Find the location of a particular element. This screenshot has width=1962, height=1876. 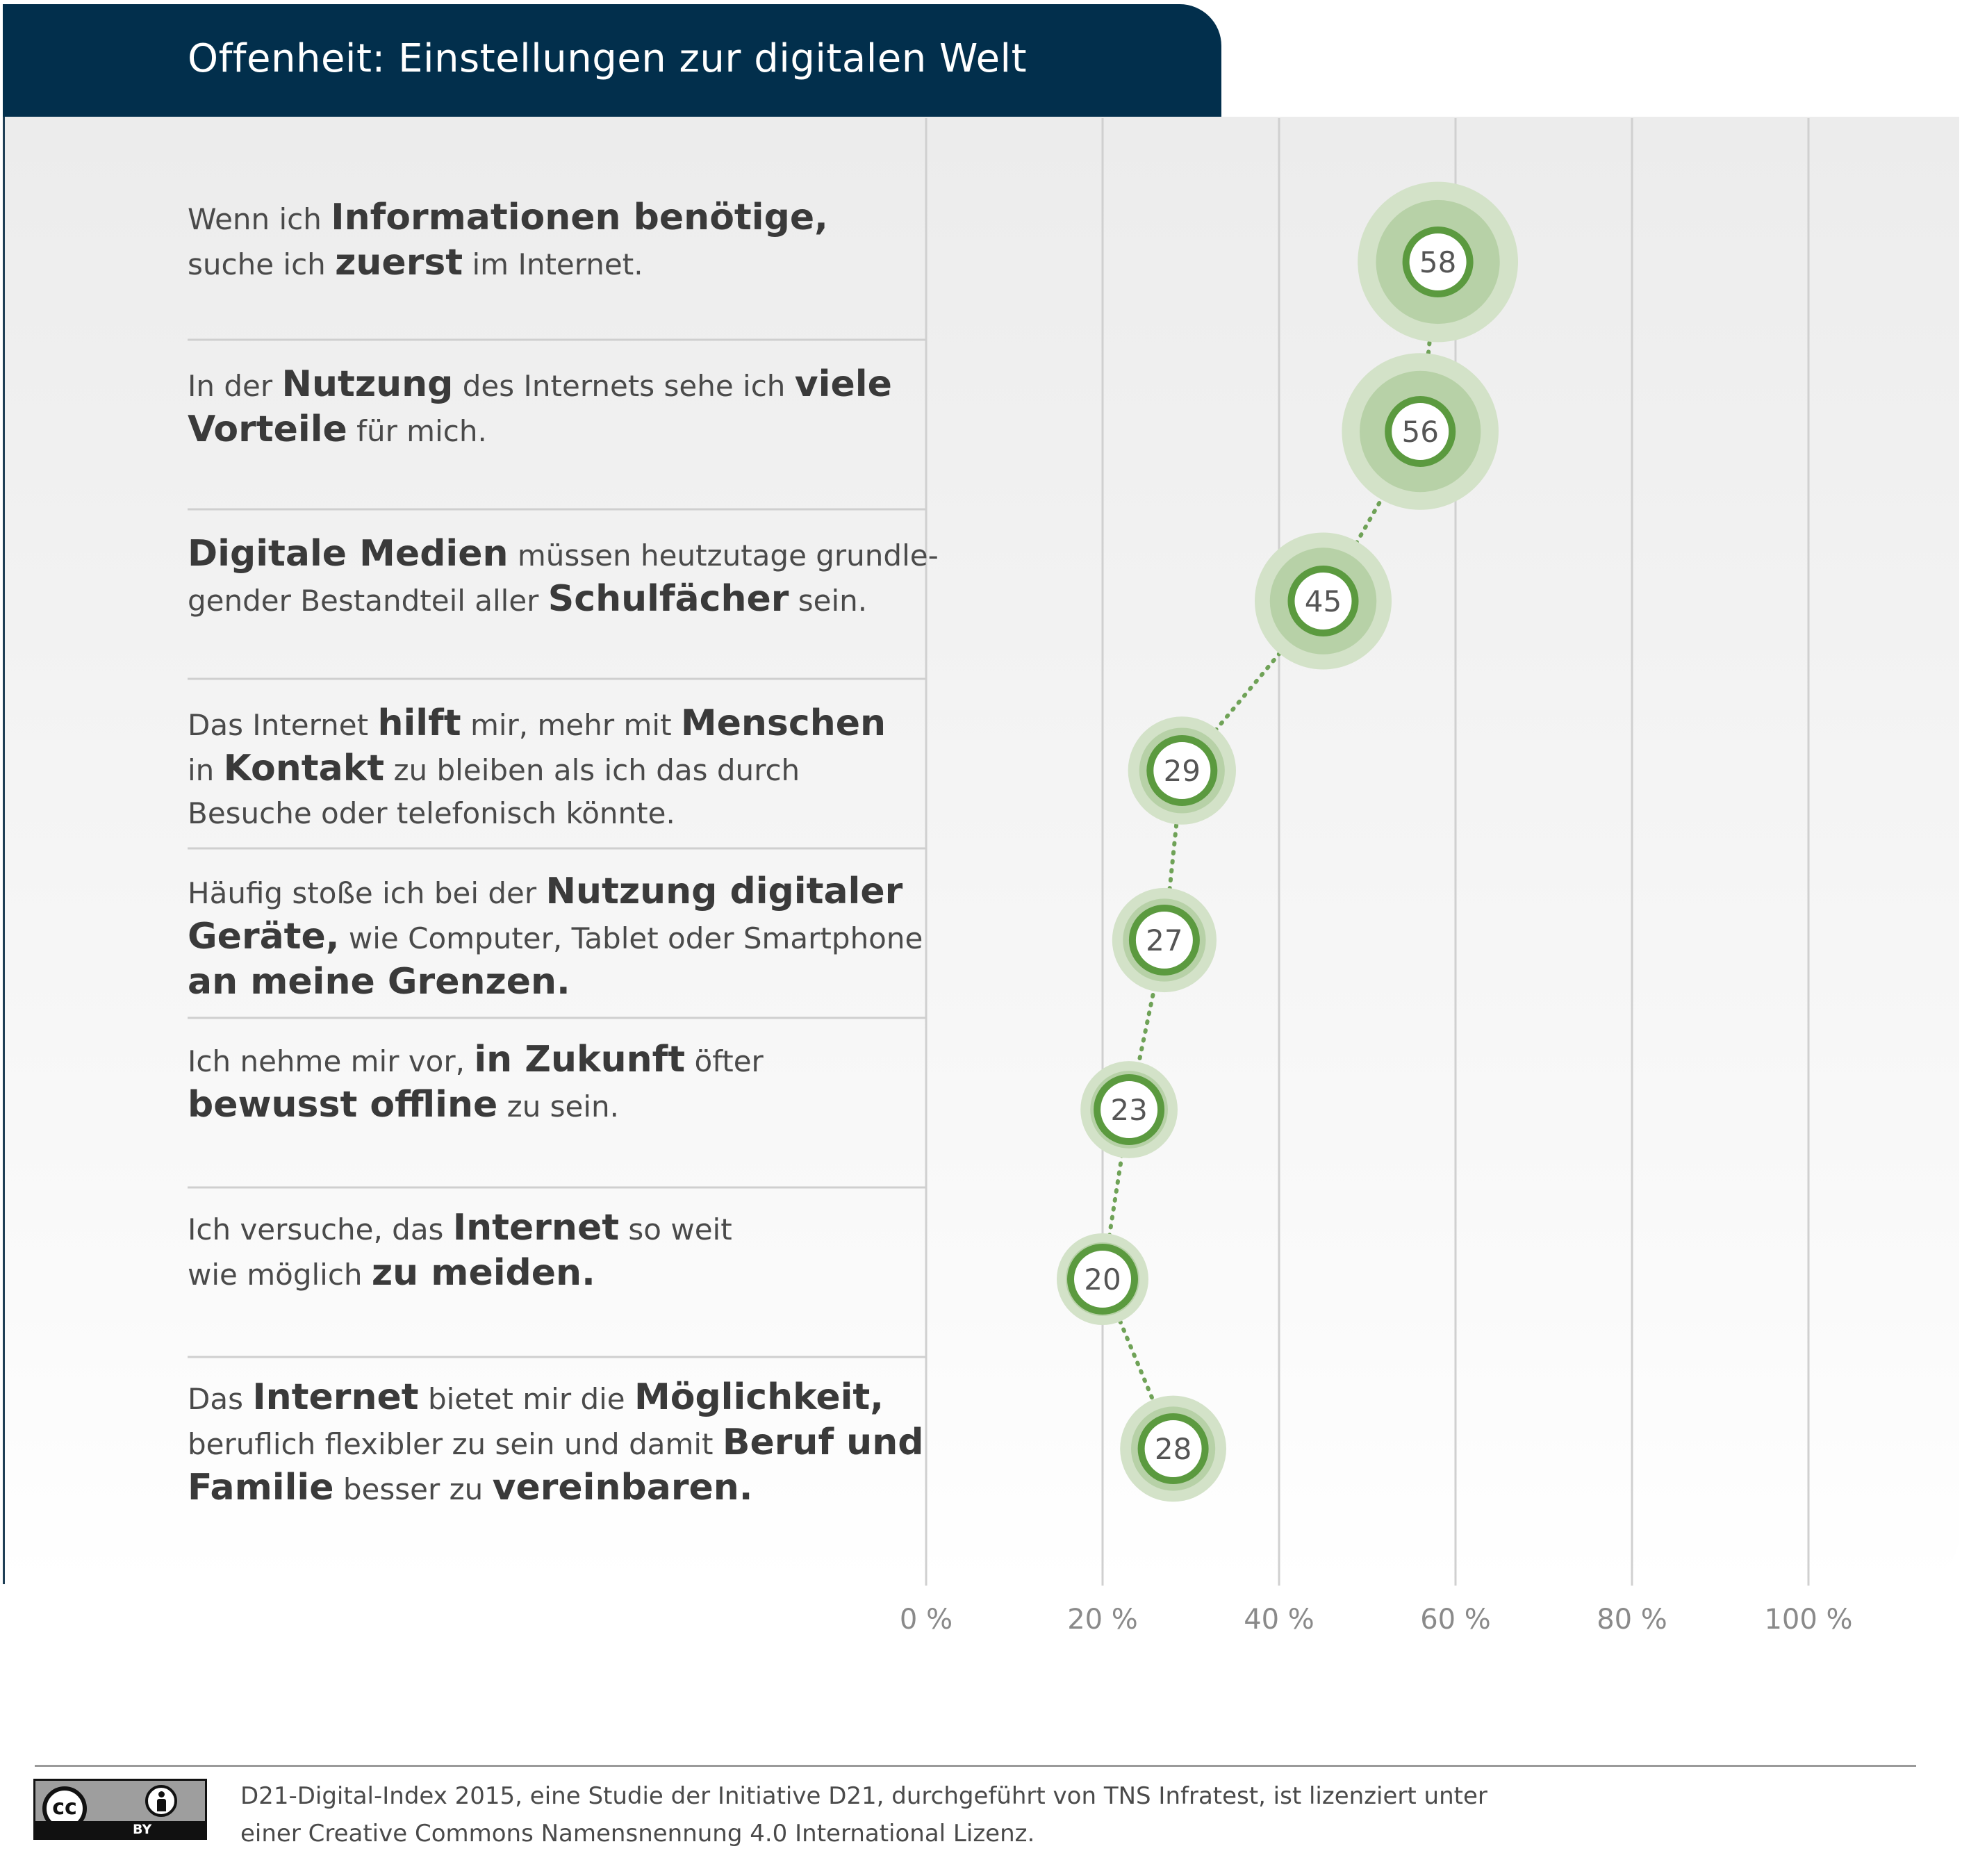

statement-text: beruflich flexibler zu sein und damit is located at coordinates (455, 1444).